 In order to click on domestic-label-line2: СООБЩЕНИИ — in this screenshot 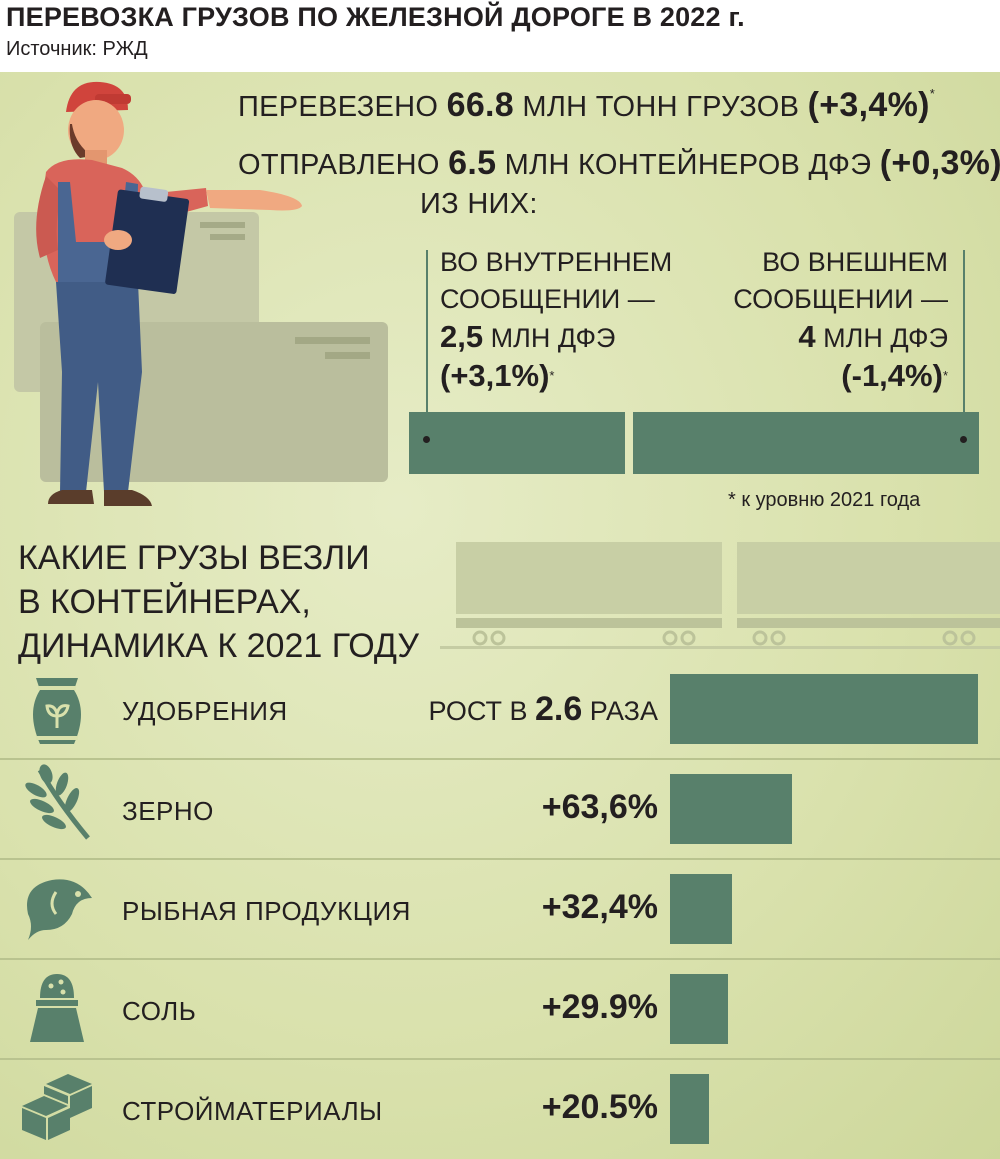, I will do `click(547, 299)`.